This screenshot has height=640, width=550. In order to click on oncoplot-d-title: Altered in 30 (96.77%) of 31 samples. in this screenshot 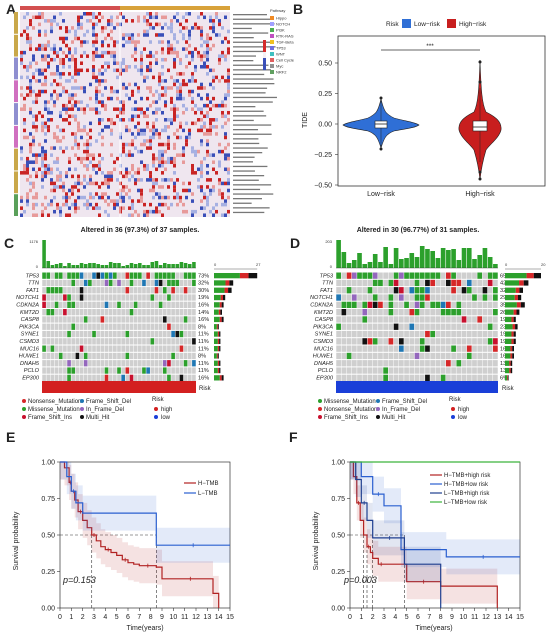, I will do `click(418, 230)`.